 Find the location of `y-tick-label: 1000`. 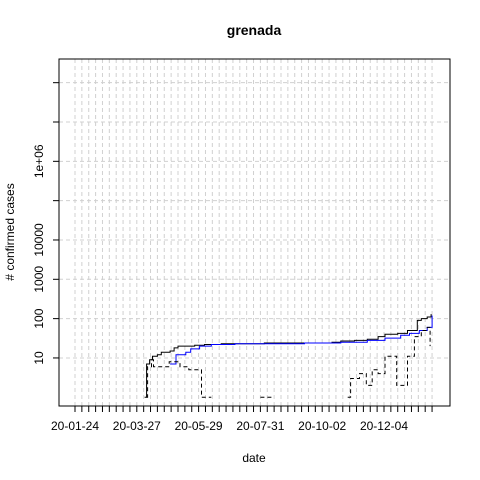

y-tick-label: 1000 is located at coordinates (39, 279).